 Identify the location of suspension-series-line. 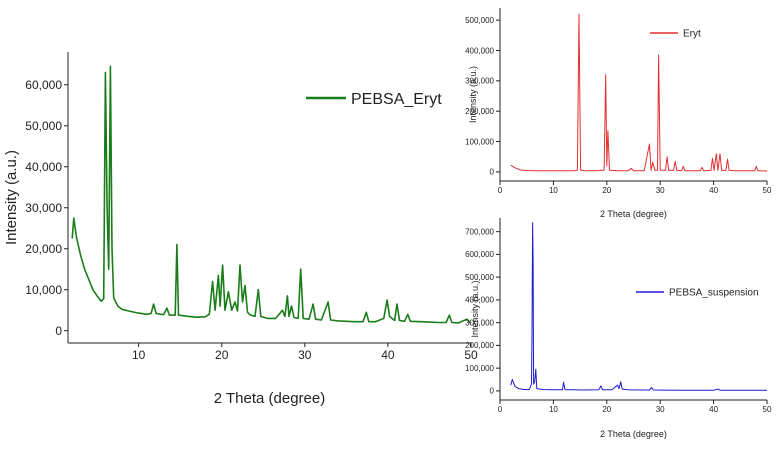
(638, 306).